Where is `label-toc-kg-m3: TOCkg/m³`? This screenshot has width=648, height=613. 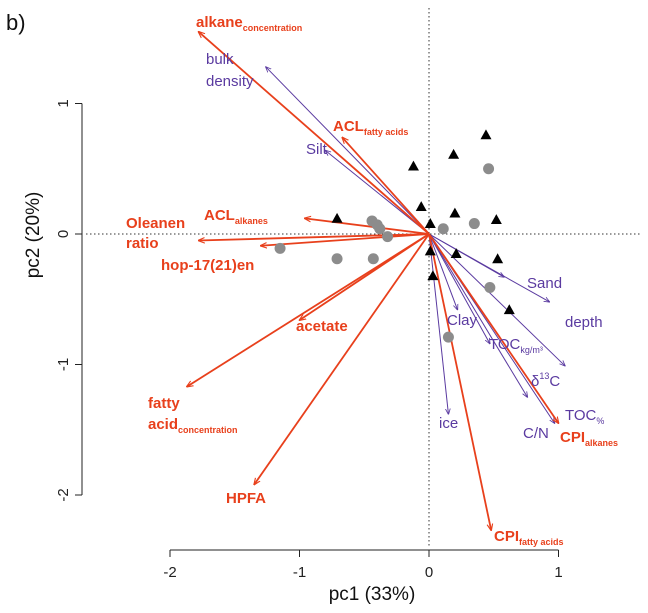 label-toc-kg-m3: TOCkg/m³ is located at coordinates (516, 345).